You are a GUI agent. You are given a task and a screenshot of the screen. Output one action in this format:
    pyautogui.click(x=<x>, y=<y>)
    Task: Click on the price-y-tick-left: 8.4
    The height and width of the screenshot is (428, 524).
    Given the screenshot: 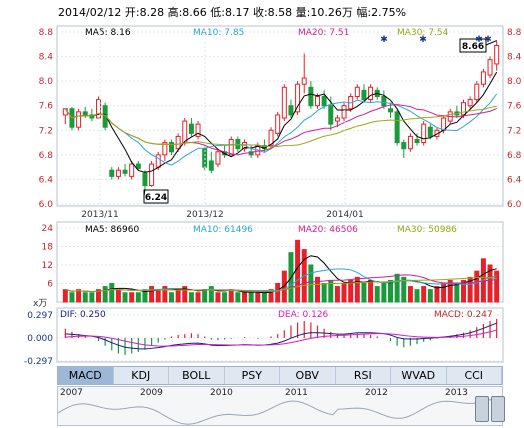 What is the action you would take?
    pyautogui.click(x=46, y=58)
    